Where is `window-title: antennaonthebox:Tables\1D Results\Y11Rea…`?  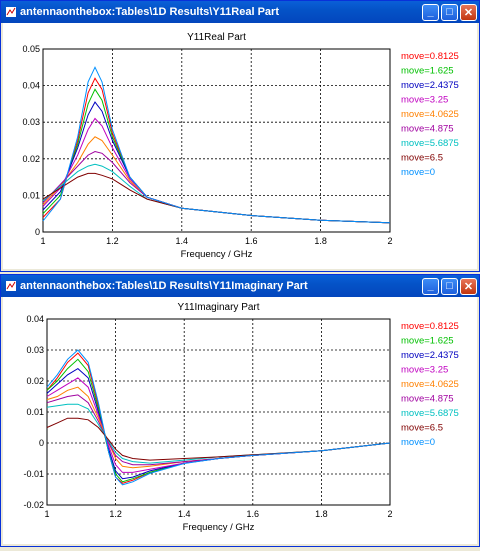 window-title: antennaonthebox:Tables\1D Results\Y11Rea… is located at coordinates (149, 12).